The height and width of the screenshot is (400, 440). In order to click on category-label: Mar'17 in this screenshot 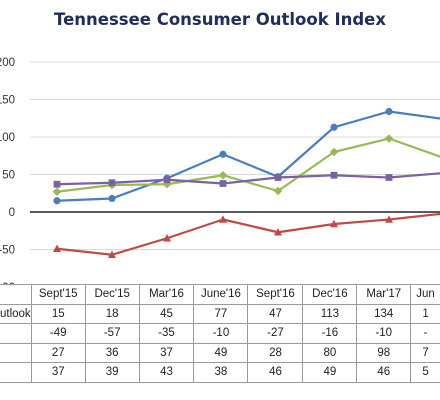, I will do `click(384, 294)`.